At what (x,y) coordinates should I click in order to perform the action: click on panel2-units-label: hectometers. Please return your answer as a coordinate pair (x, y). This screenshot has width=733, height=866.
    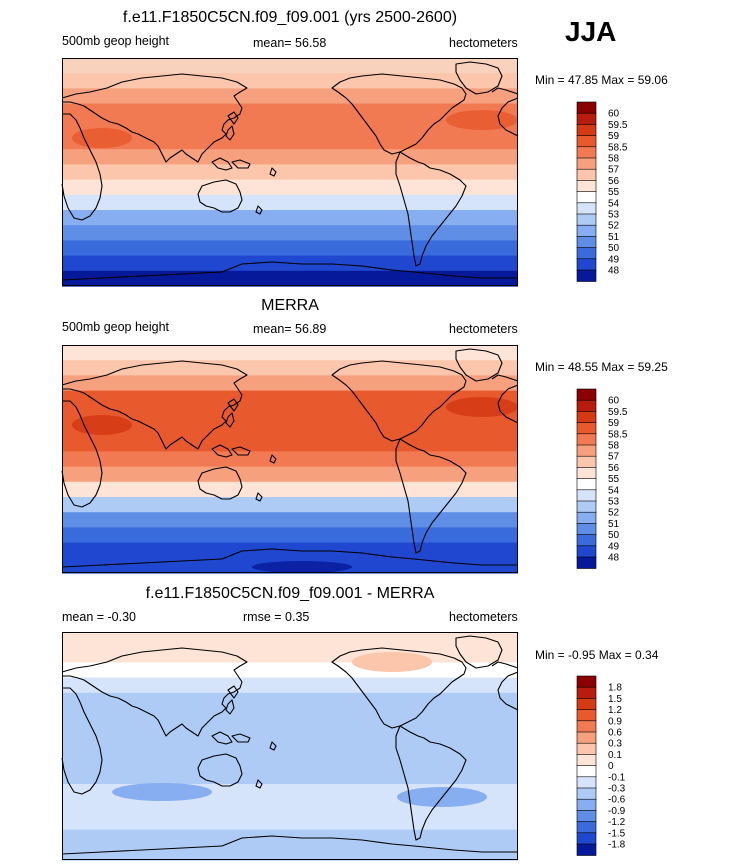
    Looking at the image, I should click on (483, 329).